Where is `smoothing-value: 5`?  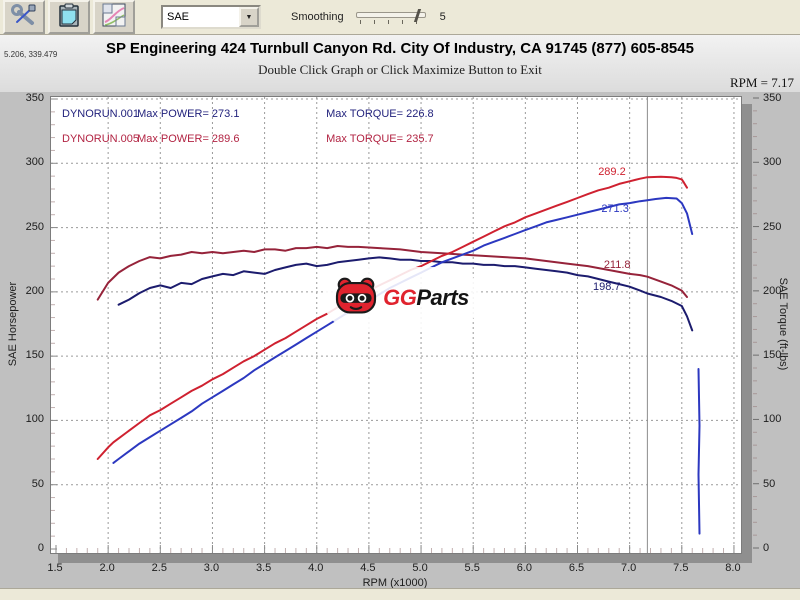 smoothing-value: 5 is located at coordinates (442, 17).